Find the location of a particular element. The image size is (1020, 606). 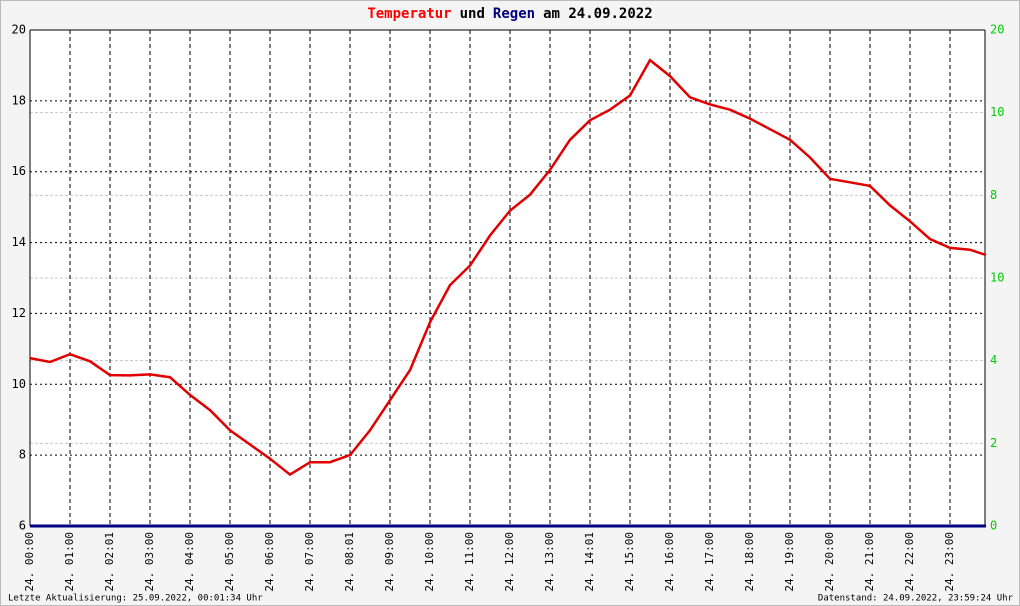

y-tick-label: 16 is located at coordinates (19, 171).